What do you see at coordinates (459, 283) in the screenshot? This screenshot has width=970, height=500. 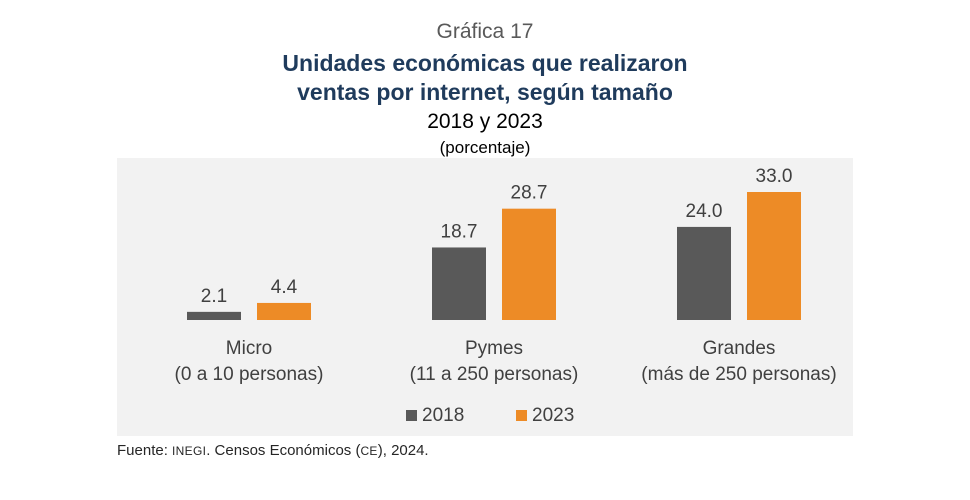 I see `bar-2018-pymes` at bounding box center [459, 283].